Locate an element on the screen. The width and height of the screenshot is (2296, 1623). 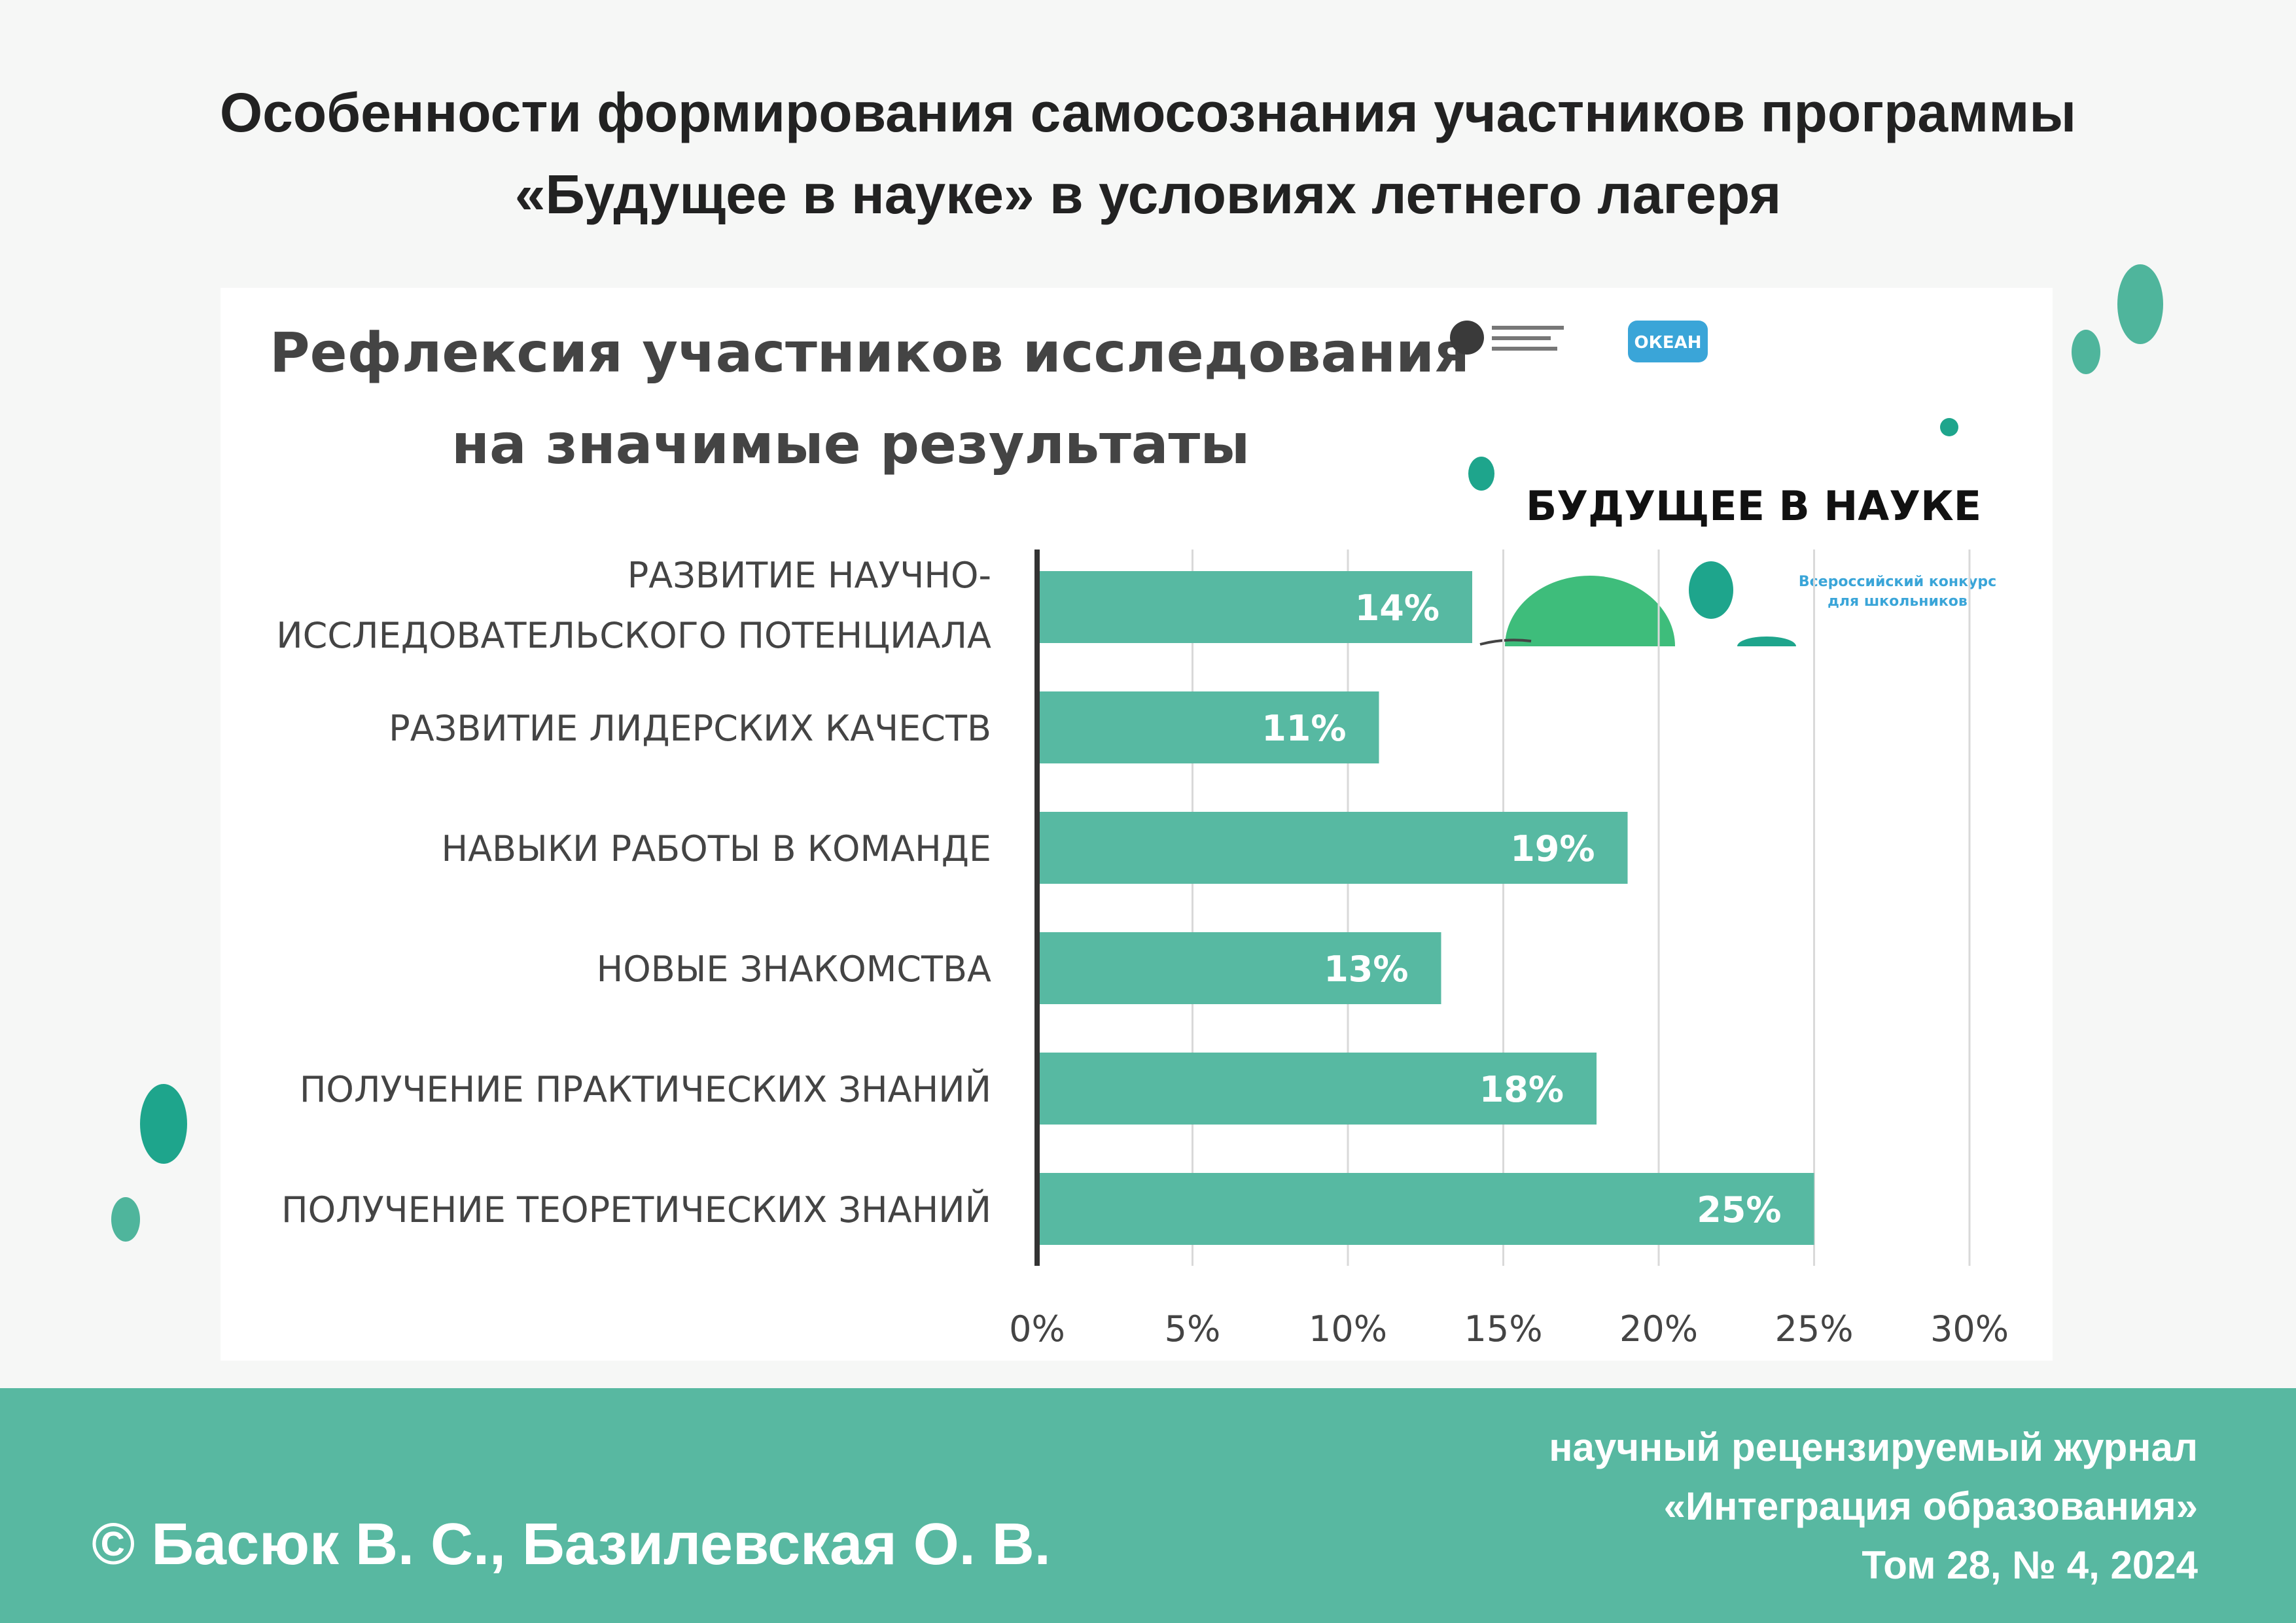
x-tick-label: 15% is located at coordinates (1503, 1329).